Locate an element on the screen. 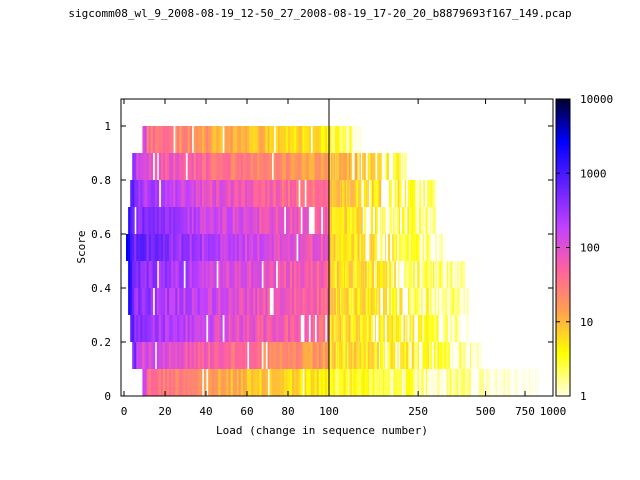 The image size is (640, 480). x-tick-label: 750 is located at coordinates (525, 411).